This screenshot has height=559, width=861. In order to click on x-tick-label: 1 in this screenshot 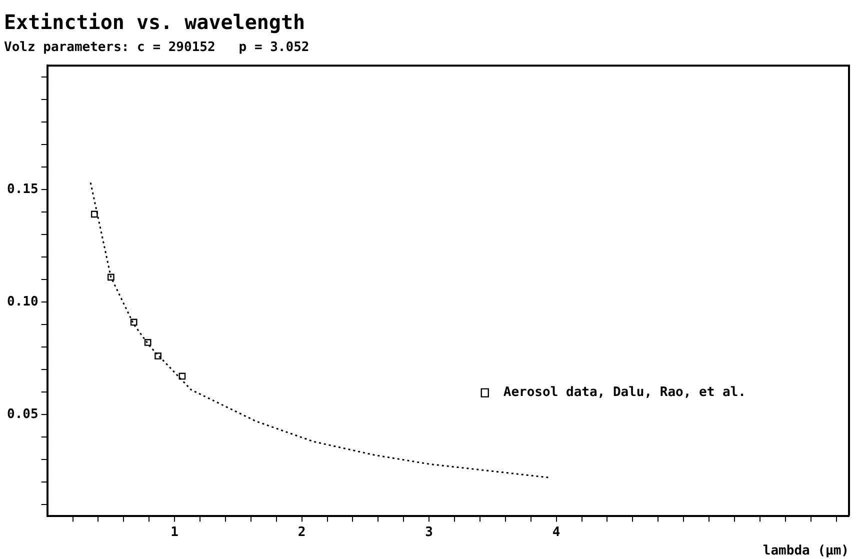, I will do `click(174, 532)`.